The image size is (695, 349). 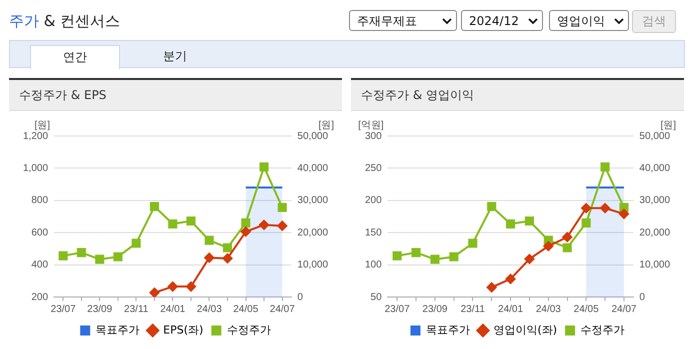 I want to click on y-axis-title: [원], so click(x=42, y=125).